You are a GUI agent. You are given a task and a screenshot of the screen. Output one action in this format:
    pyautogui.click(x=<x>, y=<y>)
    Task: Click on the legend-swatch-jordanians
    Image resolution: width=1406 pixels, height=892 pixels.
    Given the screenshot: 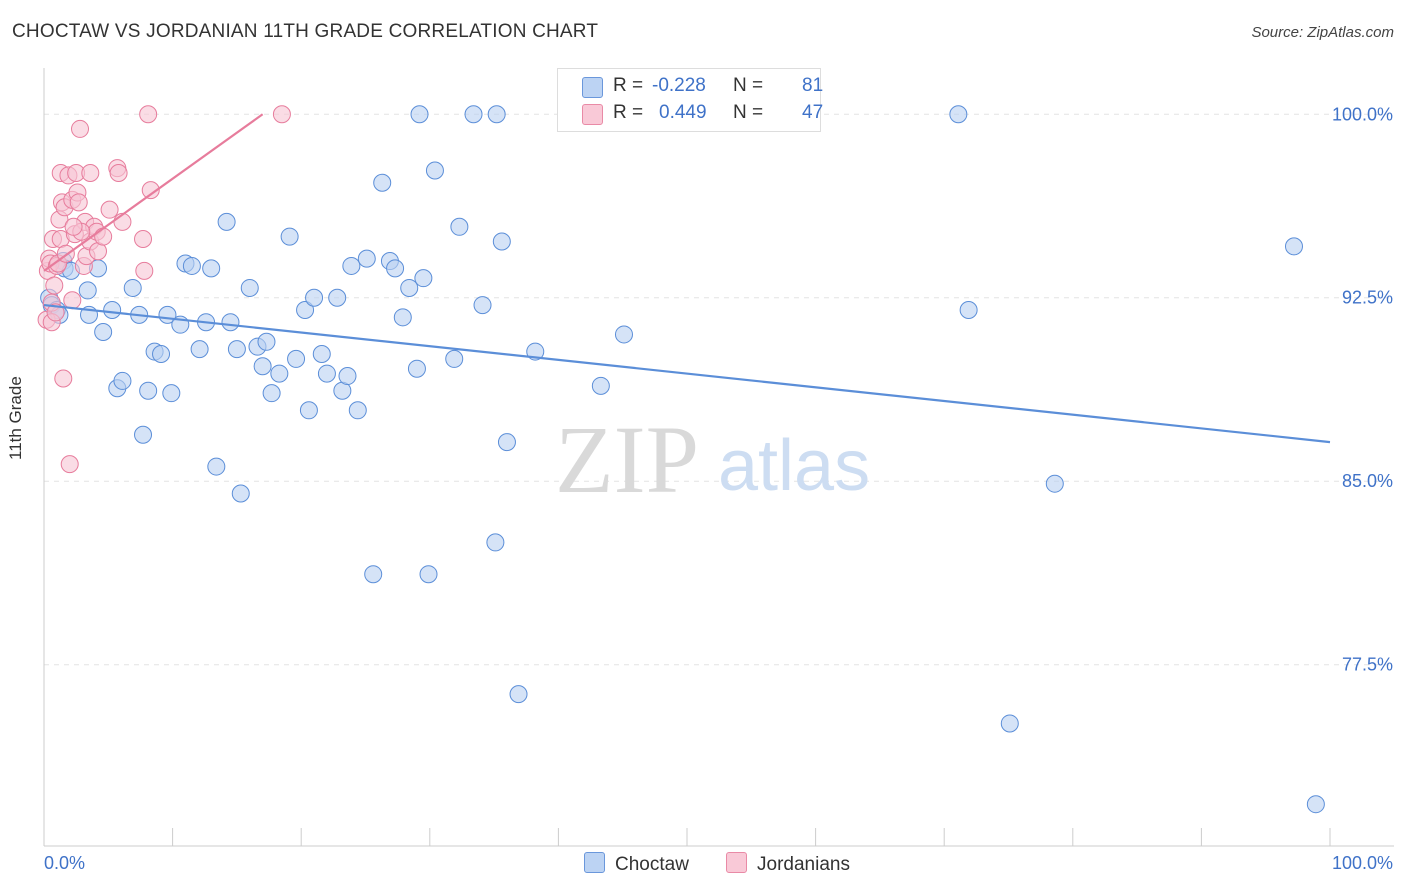 What is the action you would take?
    pyautogui.click(x=592, y=114)
    